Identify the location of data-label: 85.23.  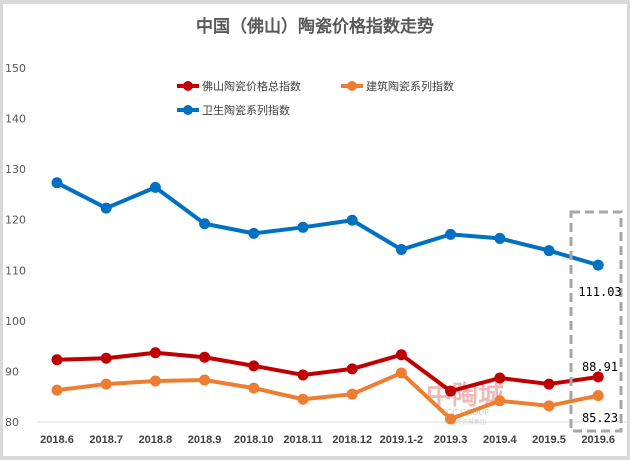
(600, 418).